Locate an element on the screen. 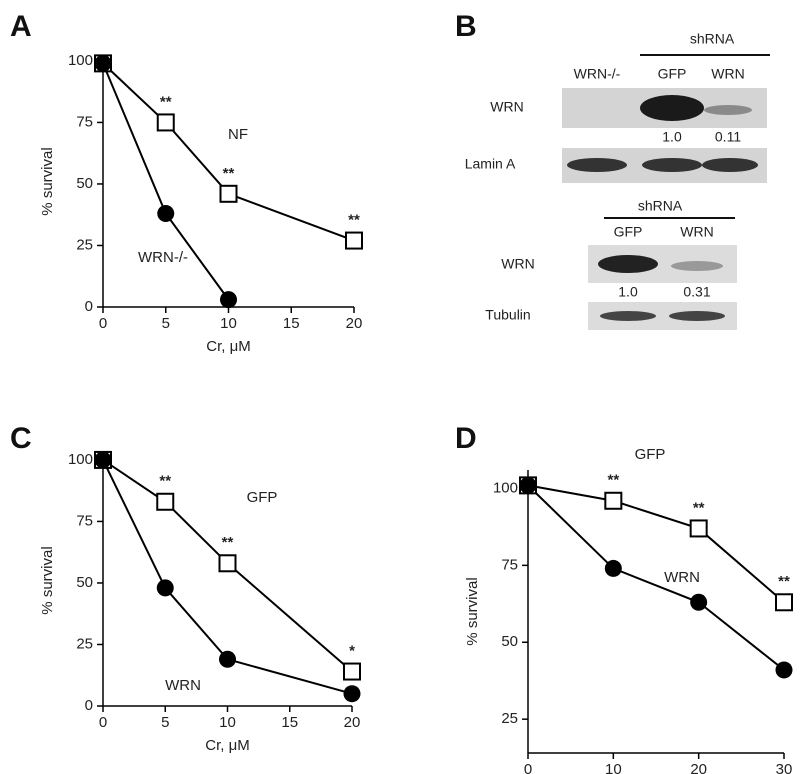 The image size is (800, 774). row-label: Lamin A is located at coordinates (490, 164).